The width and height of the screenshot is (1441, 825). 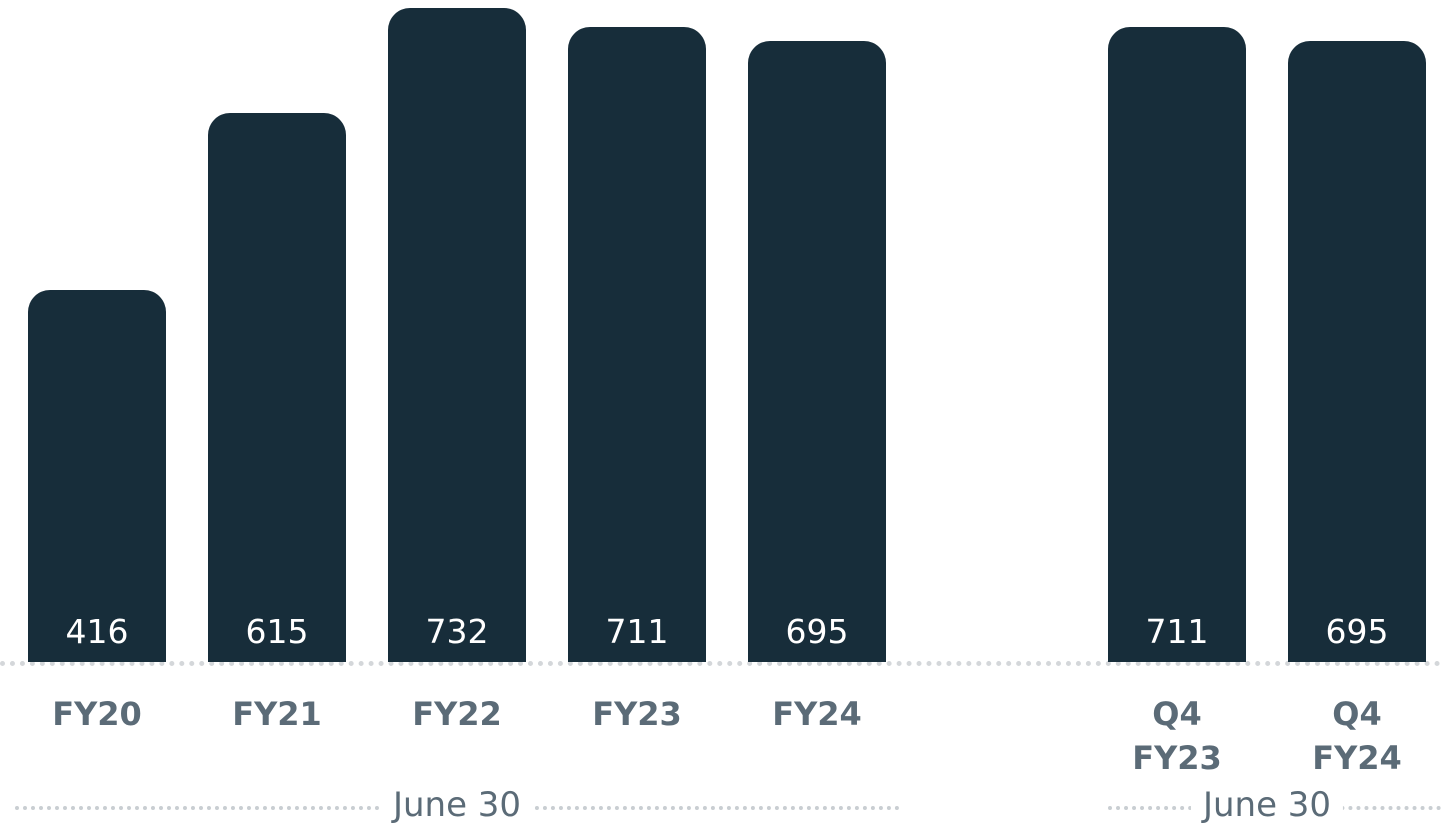 I want to click on category-label: FY23, so click(x=637, y=714).